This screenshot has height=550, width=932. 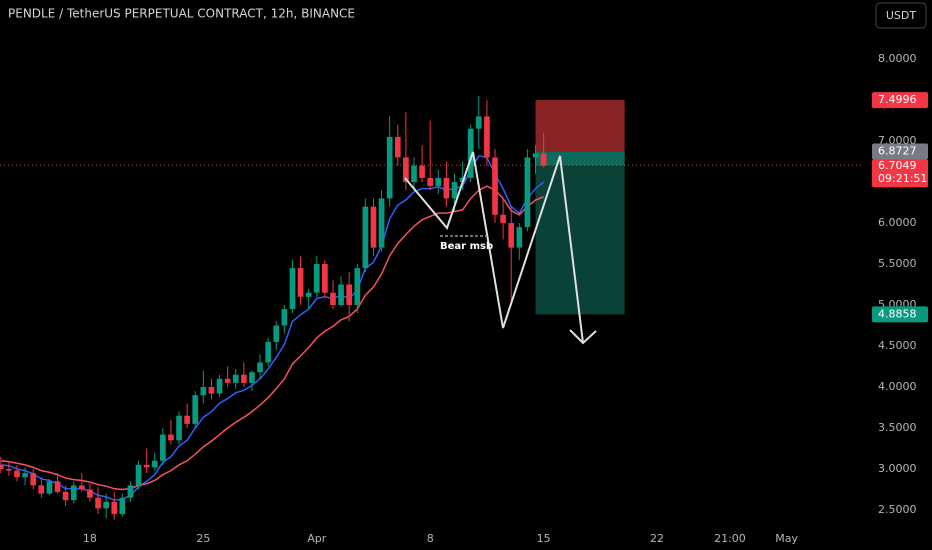 I want to click on x-tick-label: 18, so click(x=90, y=538).